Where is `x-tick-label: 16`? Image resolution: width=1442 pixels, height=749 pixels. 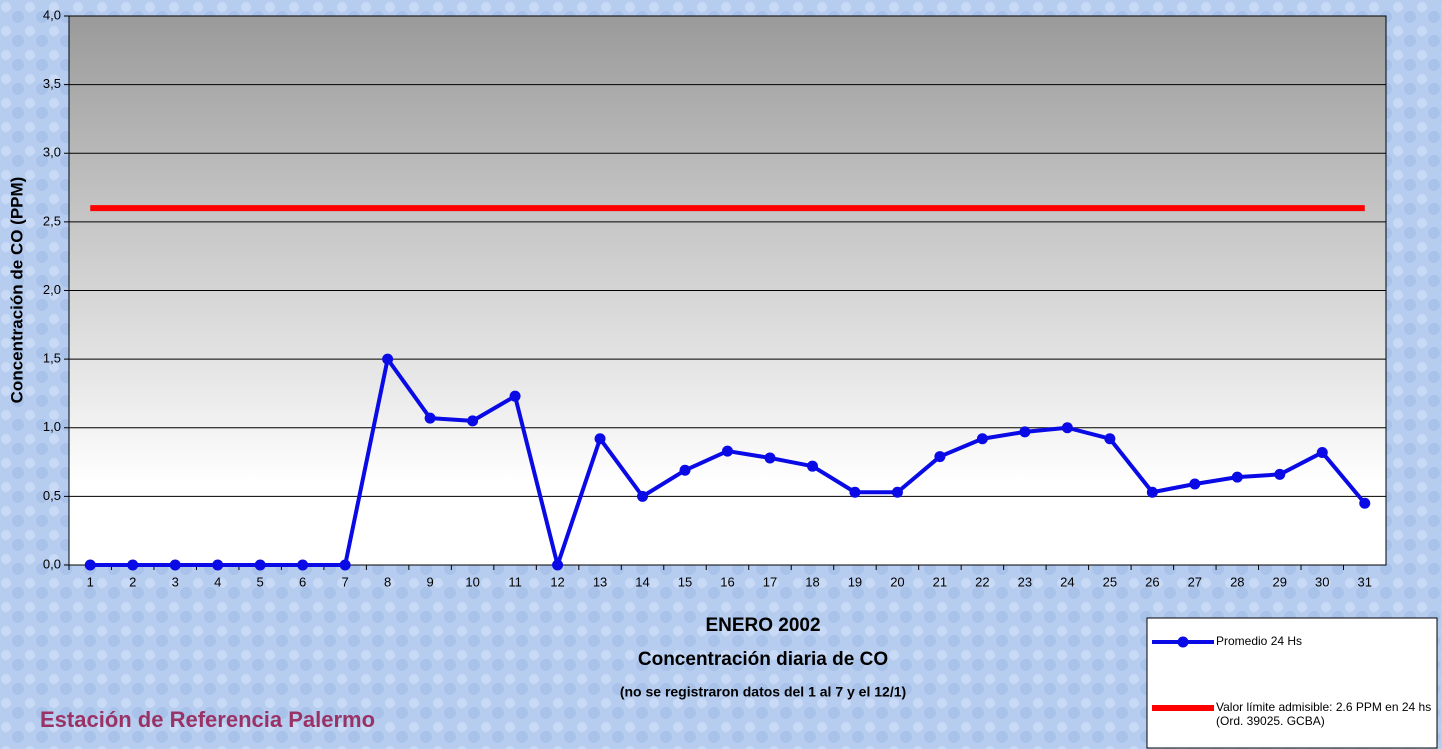 x-tick-label: 16 is located at coordinates (727, 581).